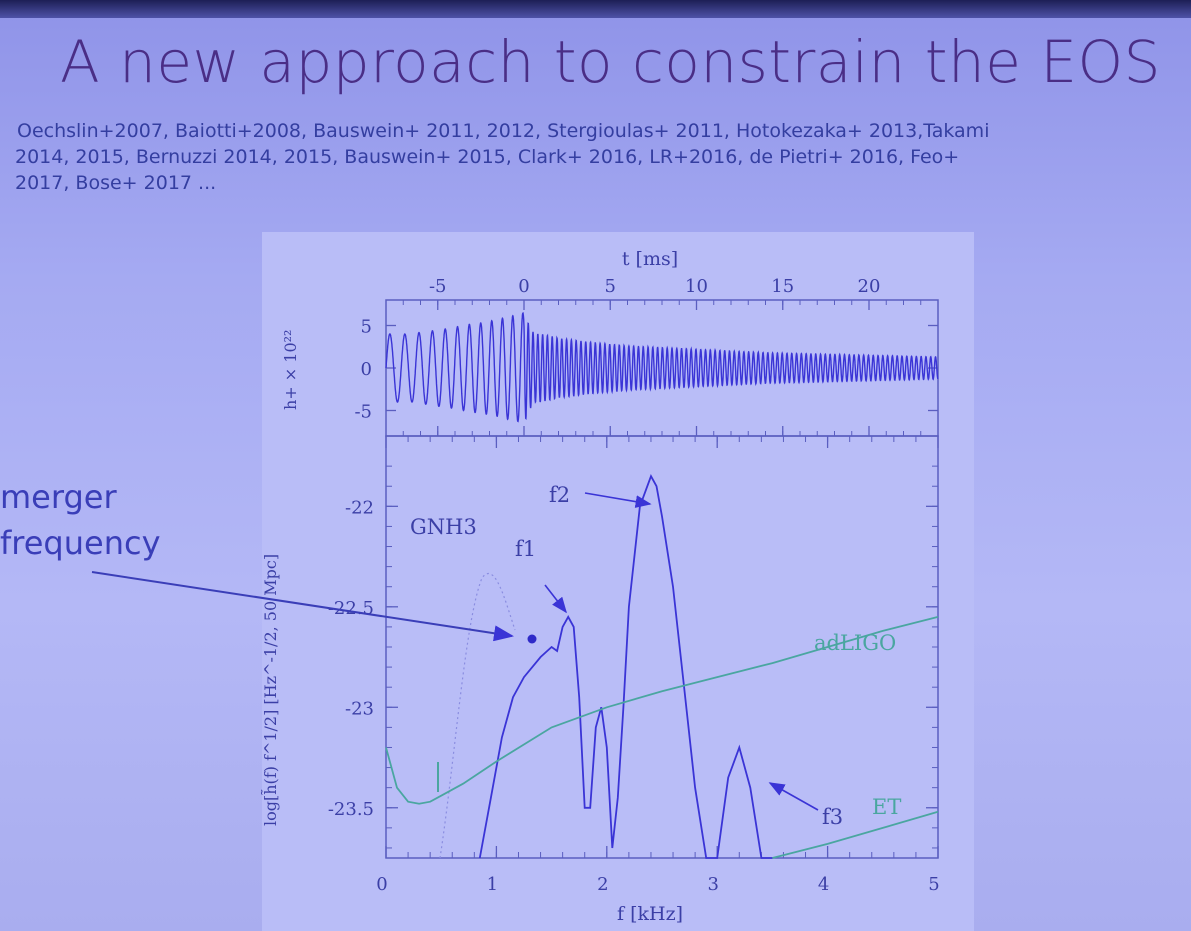  I want to click on top-ylabel: h+ × 10²², so click(290, 370).